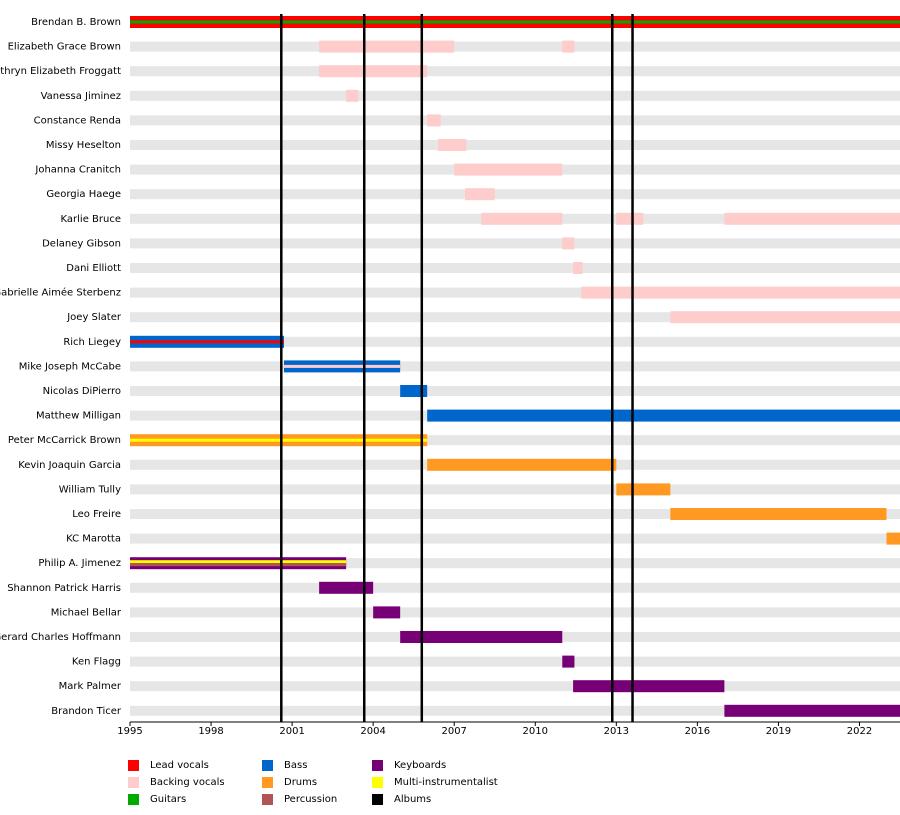  I want to click on member-label: Georgia Haege, so click(83, 194).